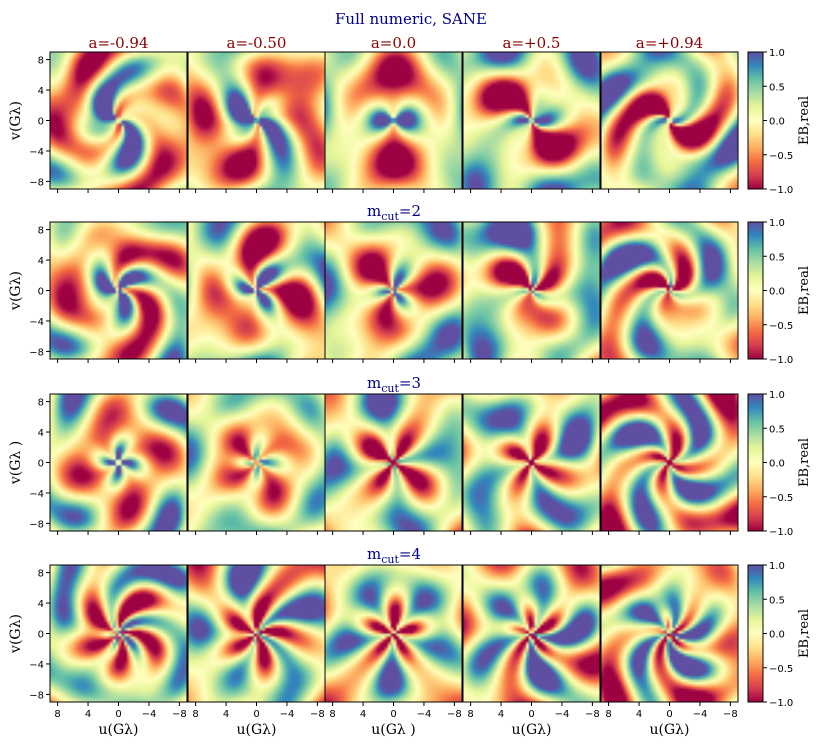 The height and width of the screenshot is (747, 822). Describe the element at coordinates (118, 462) in the screenshot. I see `heatmap-panel-r3-c1` at that location.